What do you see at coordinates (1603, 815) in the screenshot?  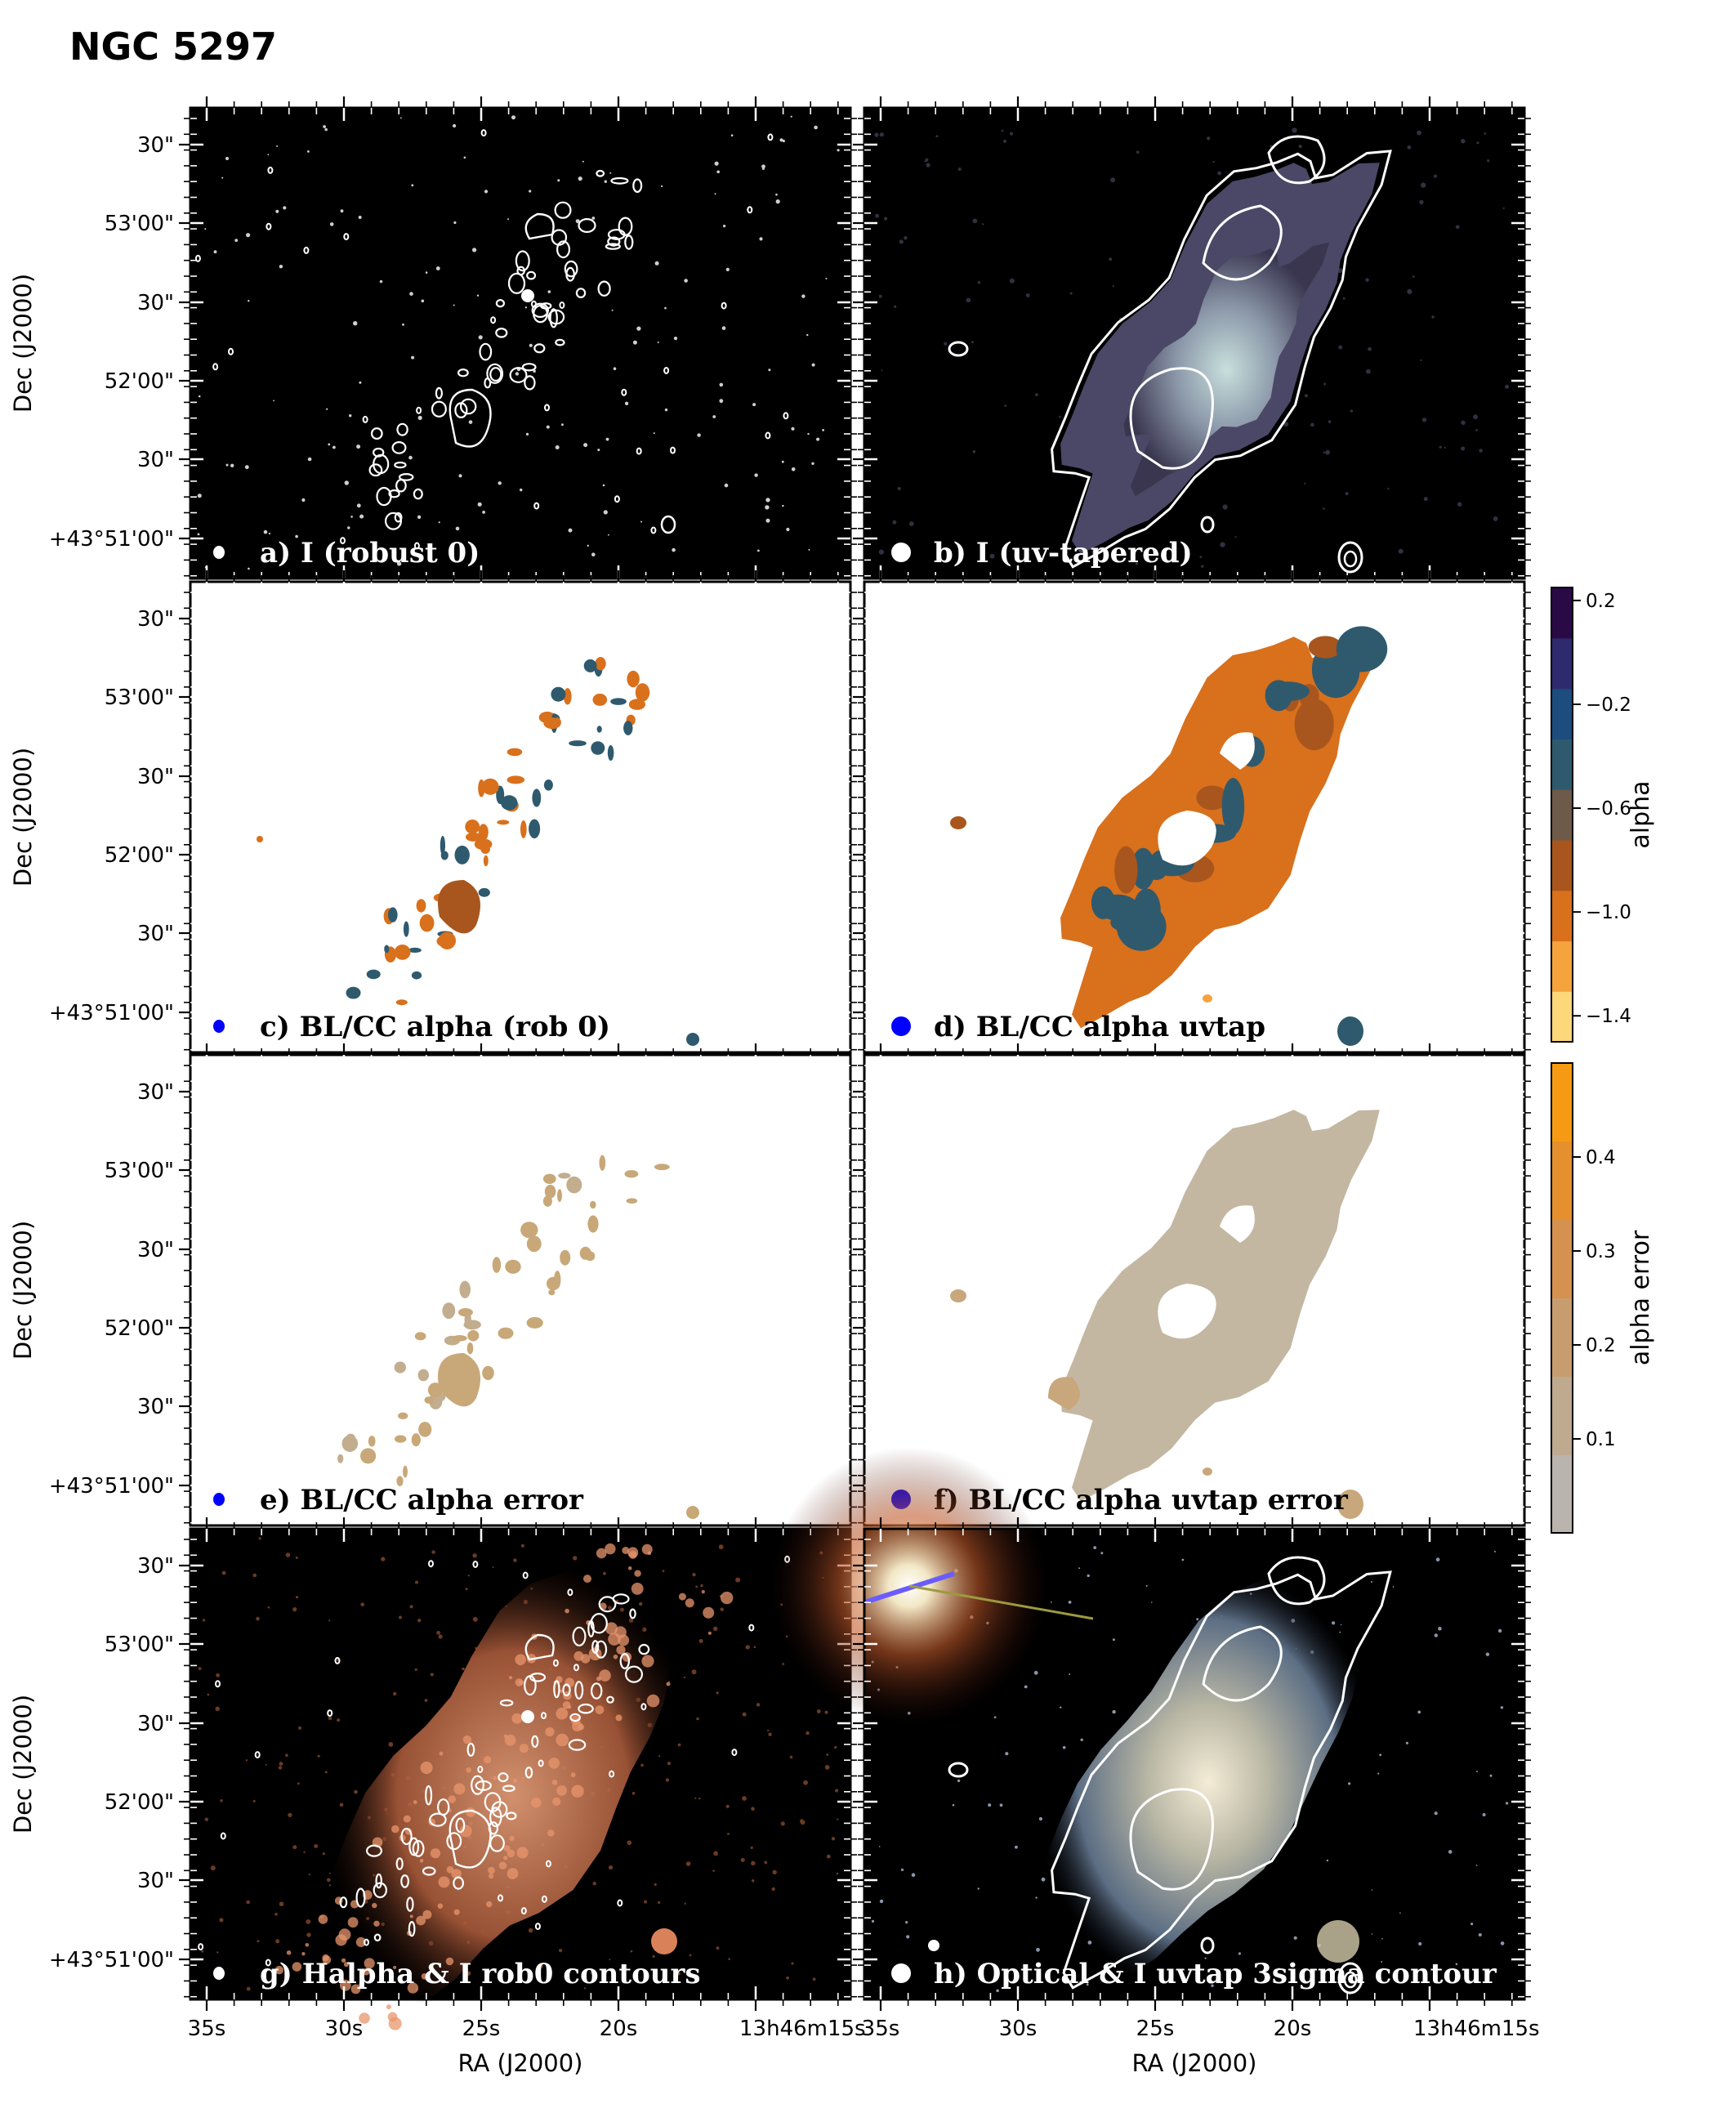 I see `colorbar-alpha: 0.2 −0.2 −0.6 −1.0 −1.4 alpha` at bounding box center [1603, 815].